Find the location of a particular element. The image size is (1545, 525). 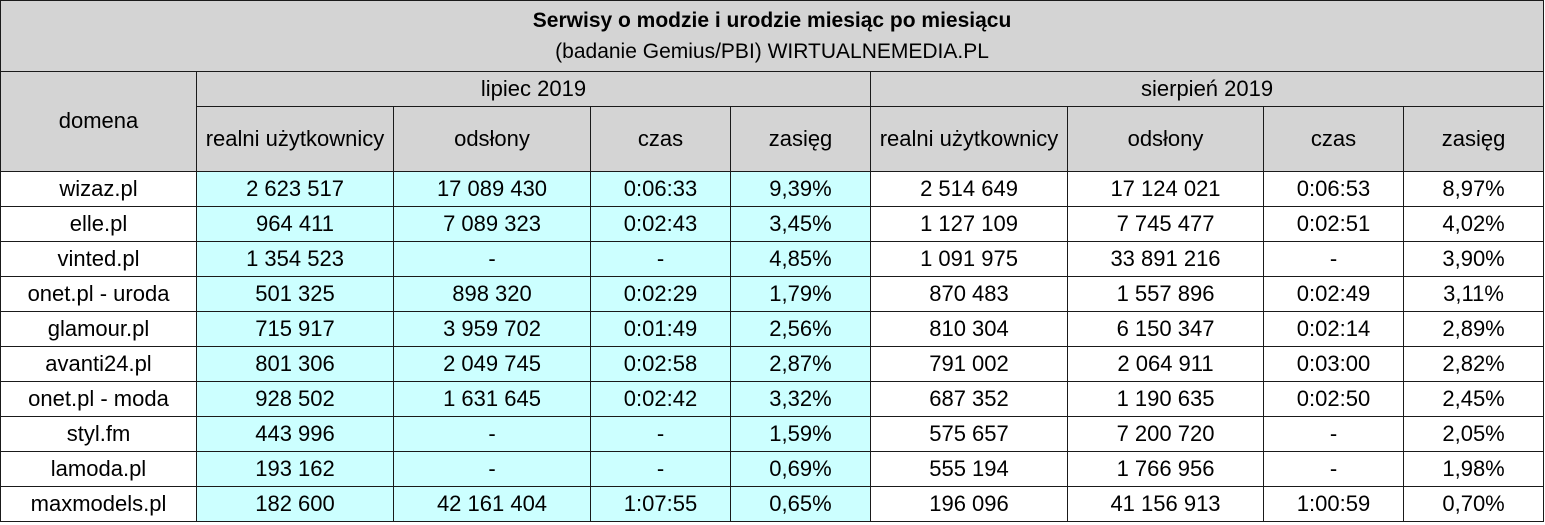

july-reach-cell: 4,85% is located at coordinates (800, 259).